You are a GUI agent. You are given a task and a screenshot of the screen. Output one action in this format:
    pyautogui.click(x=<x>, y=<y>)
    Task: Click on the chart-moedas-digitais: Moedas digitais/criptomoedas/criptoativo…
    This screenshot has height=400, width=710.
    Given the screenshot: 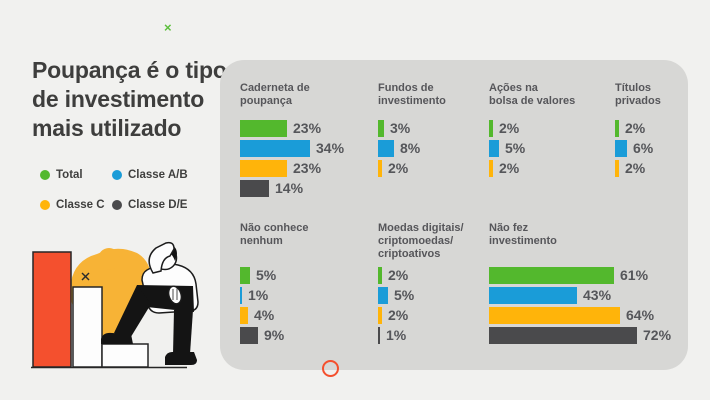 What is the action you would take?
    pyautogui.click(x=421, y=283)
    